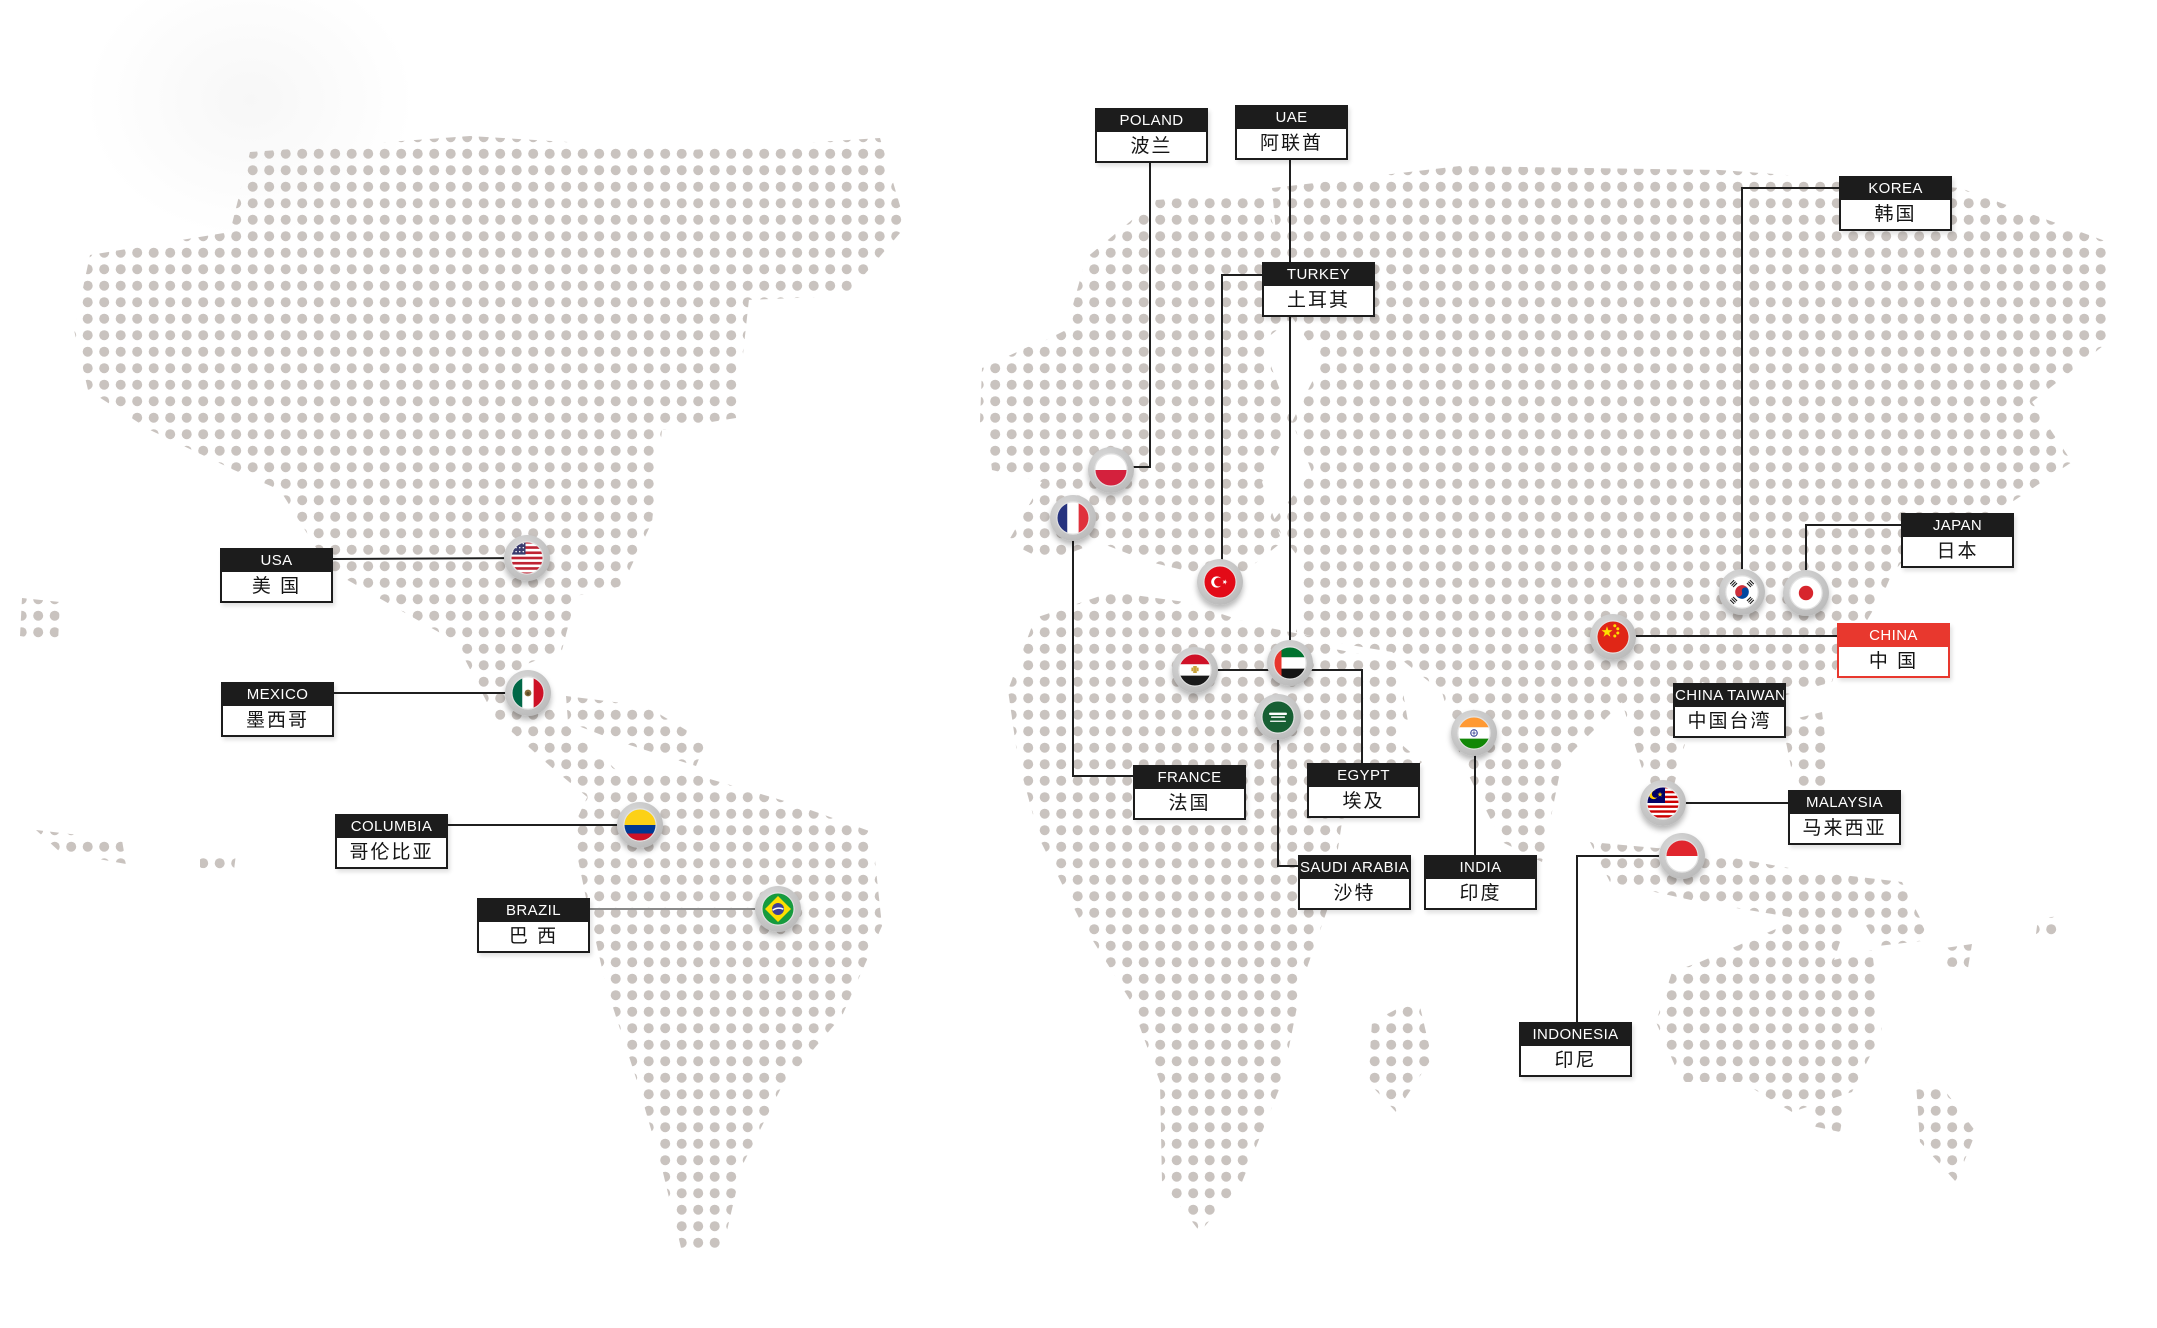  Describe the element at coordinates (1291, 132) in the screenshot. I see `uae-label: UAE 阿联酋` at that location.